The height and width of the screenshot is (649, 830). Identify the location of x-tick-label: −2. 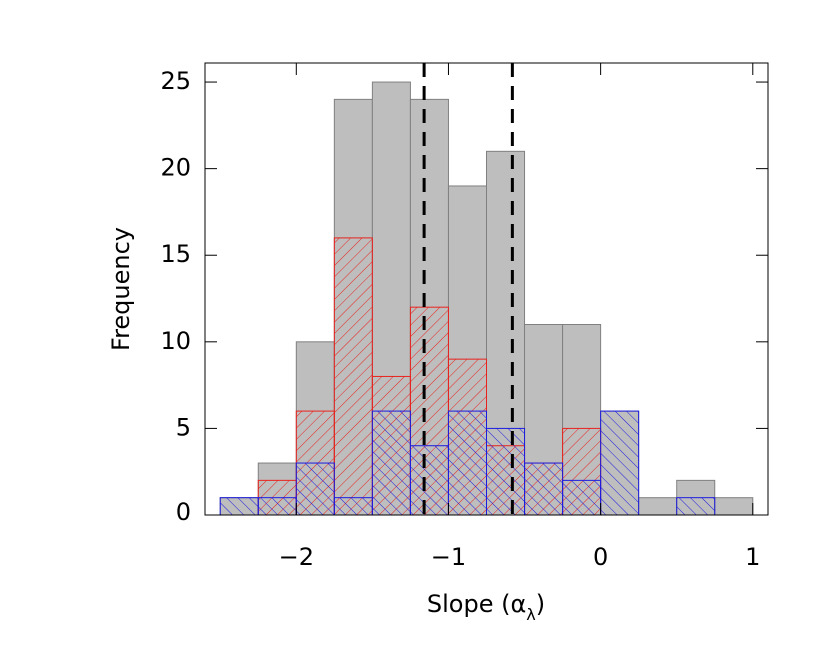
(296, 557).